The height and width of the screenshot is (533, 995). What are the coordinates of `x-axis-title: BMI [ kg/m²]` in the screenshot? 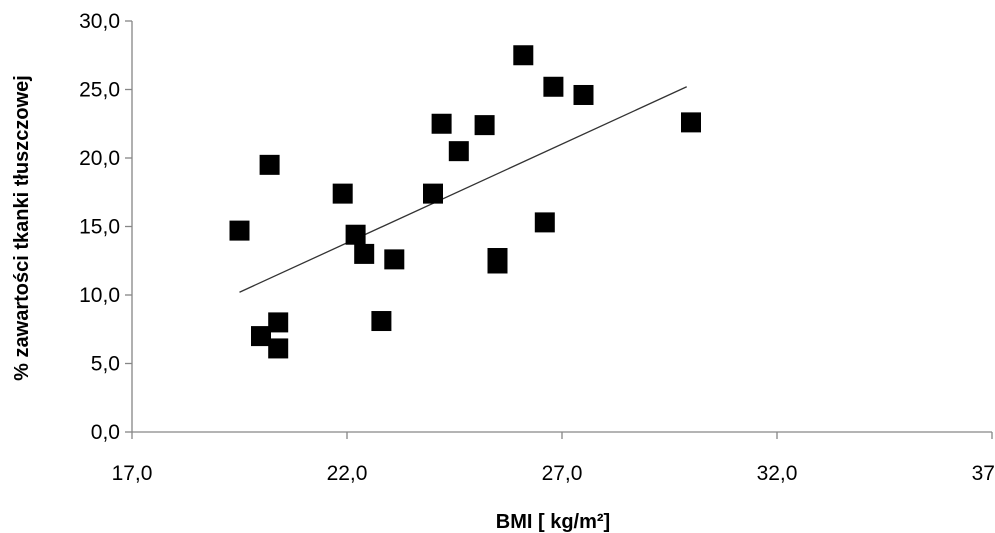 It's located at (553, 522).